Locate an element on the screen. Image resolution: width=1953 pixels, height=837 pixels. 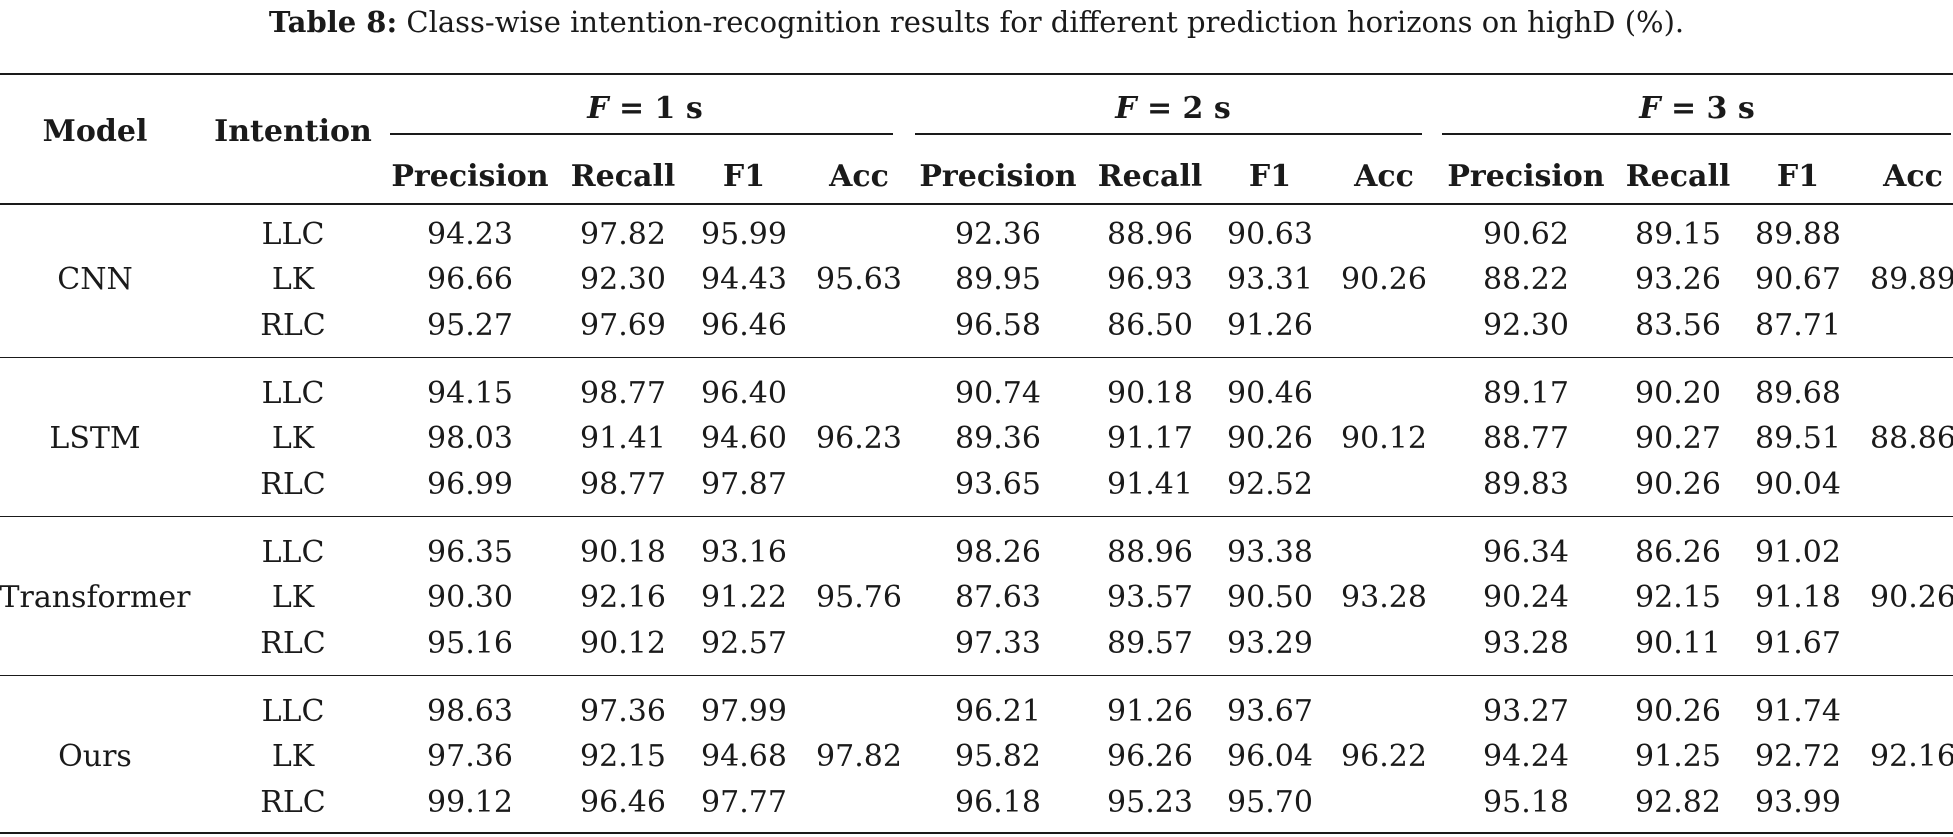
metric-value: 92.52 is located at coordinates (1270, 484).